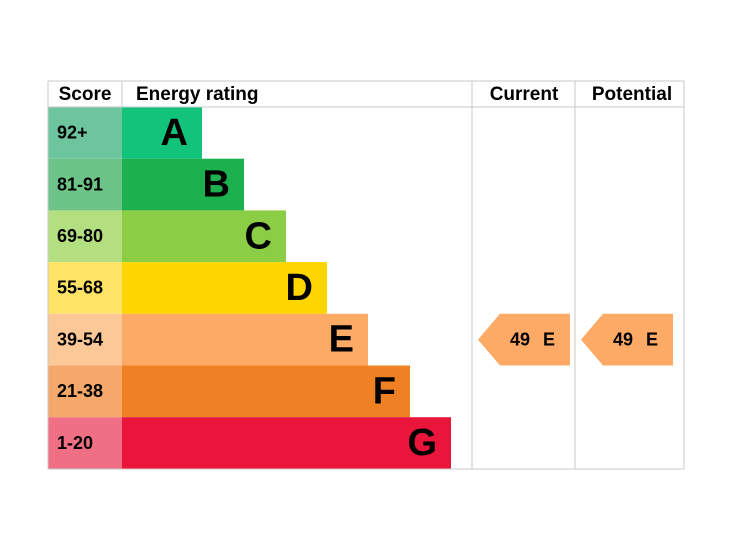 The height and width of the screenshot is (550, 733). Describe the element at coordinates (174, 133) in the screenshot. I see `band-letter: A` at that location.